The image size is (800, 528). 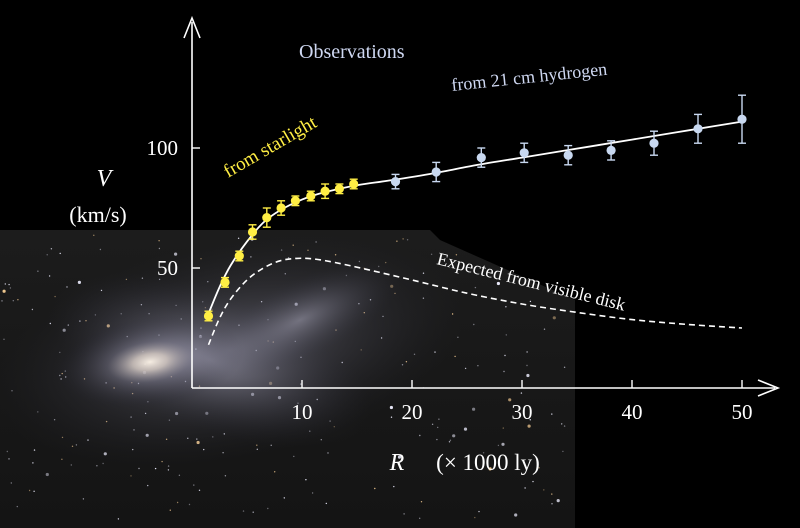 I want to click on hydrogen-label: from 21 cm hydrogen, so click(x=529, y=77).